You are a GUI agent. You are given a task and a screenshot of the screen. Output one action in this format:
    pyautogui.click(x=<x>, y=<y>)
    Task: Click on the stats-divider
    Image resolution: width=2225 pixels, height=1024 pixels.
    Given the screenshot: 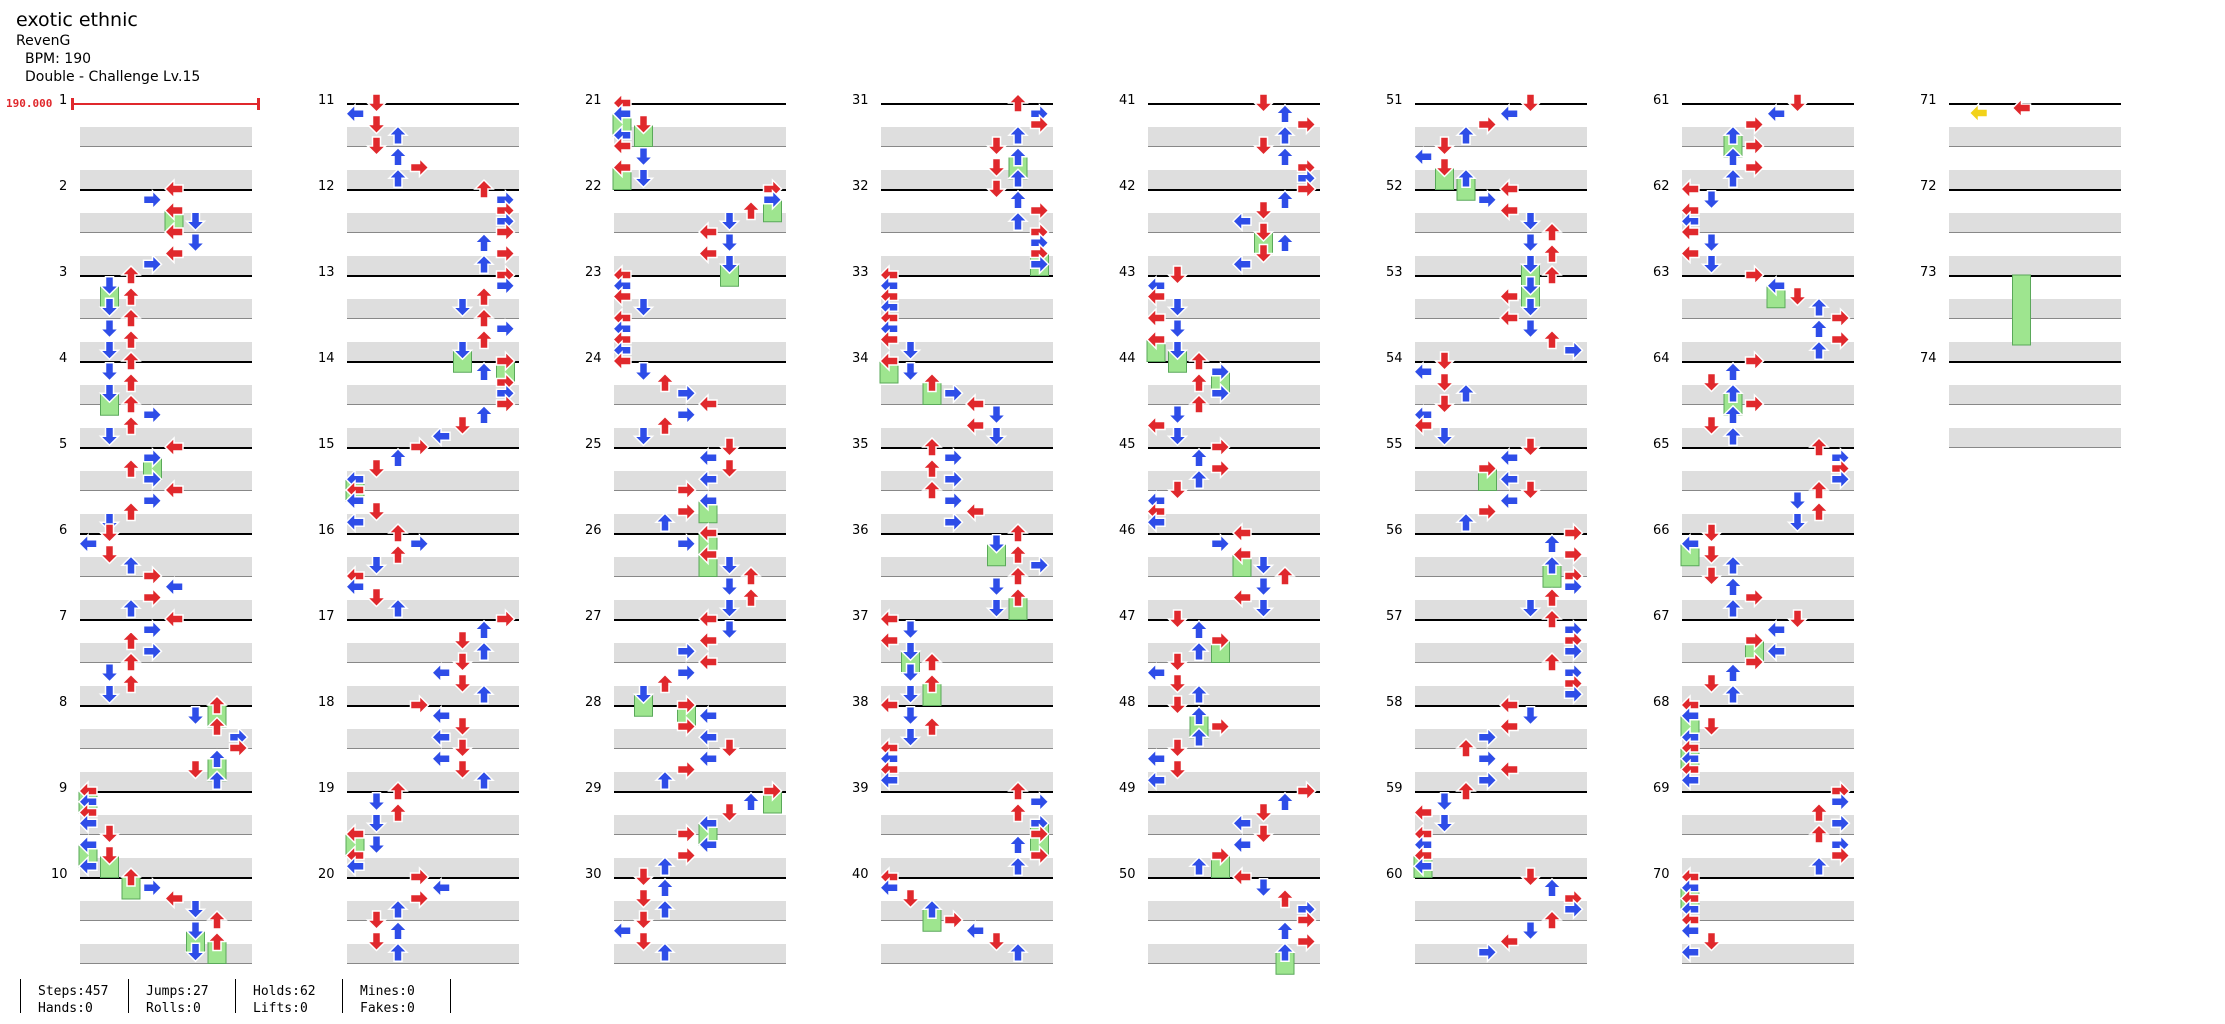 What is the action you would take?
    pyautogui.click(x=342, y=996)
    